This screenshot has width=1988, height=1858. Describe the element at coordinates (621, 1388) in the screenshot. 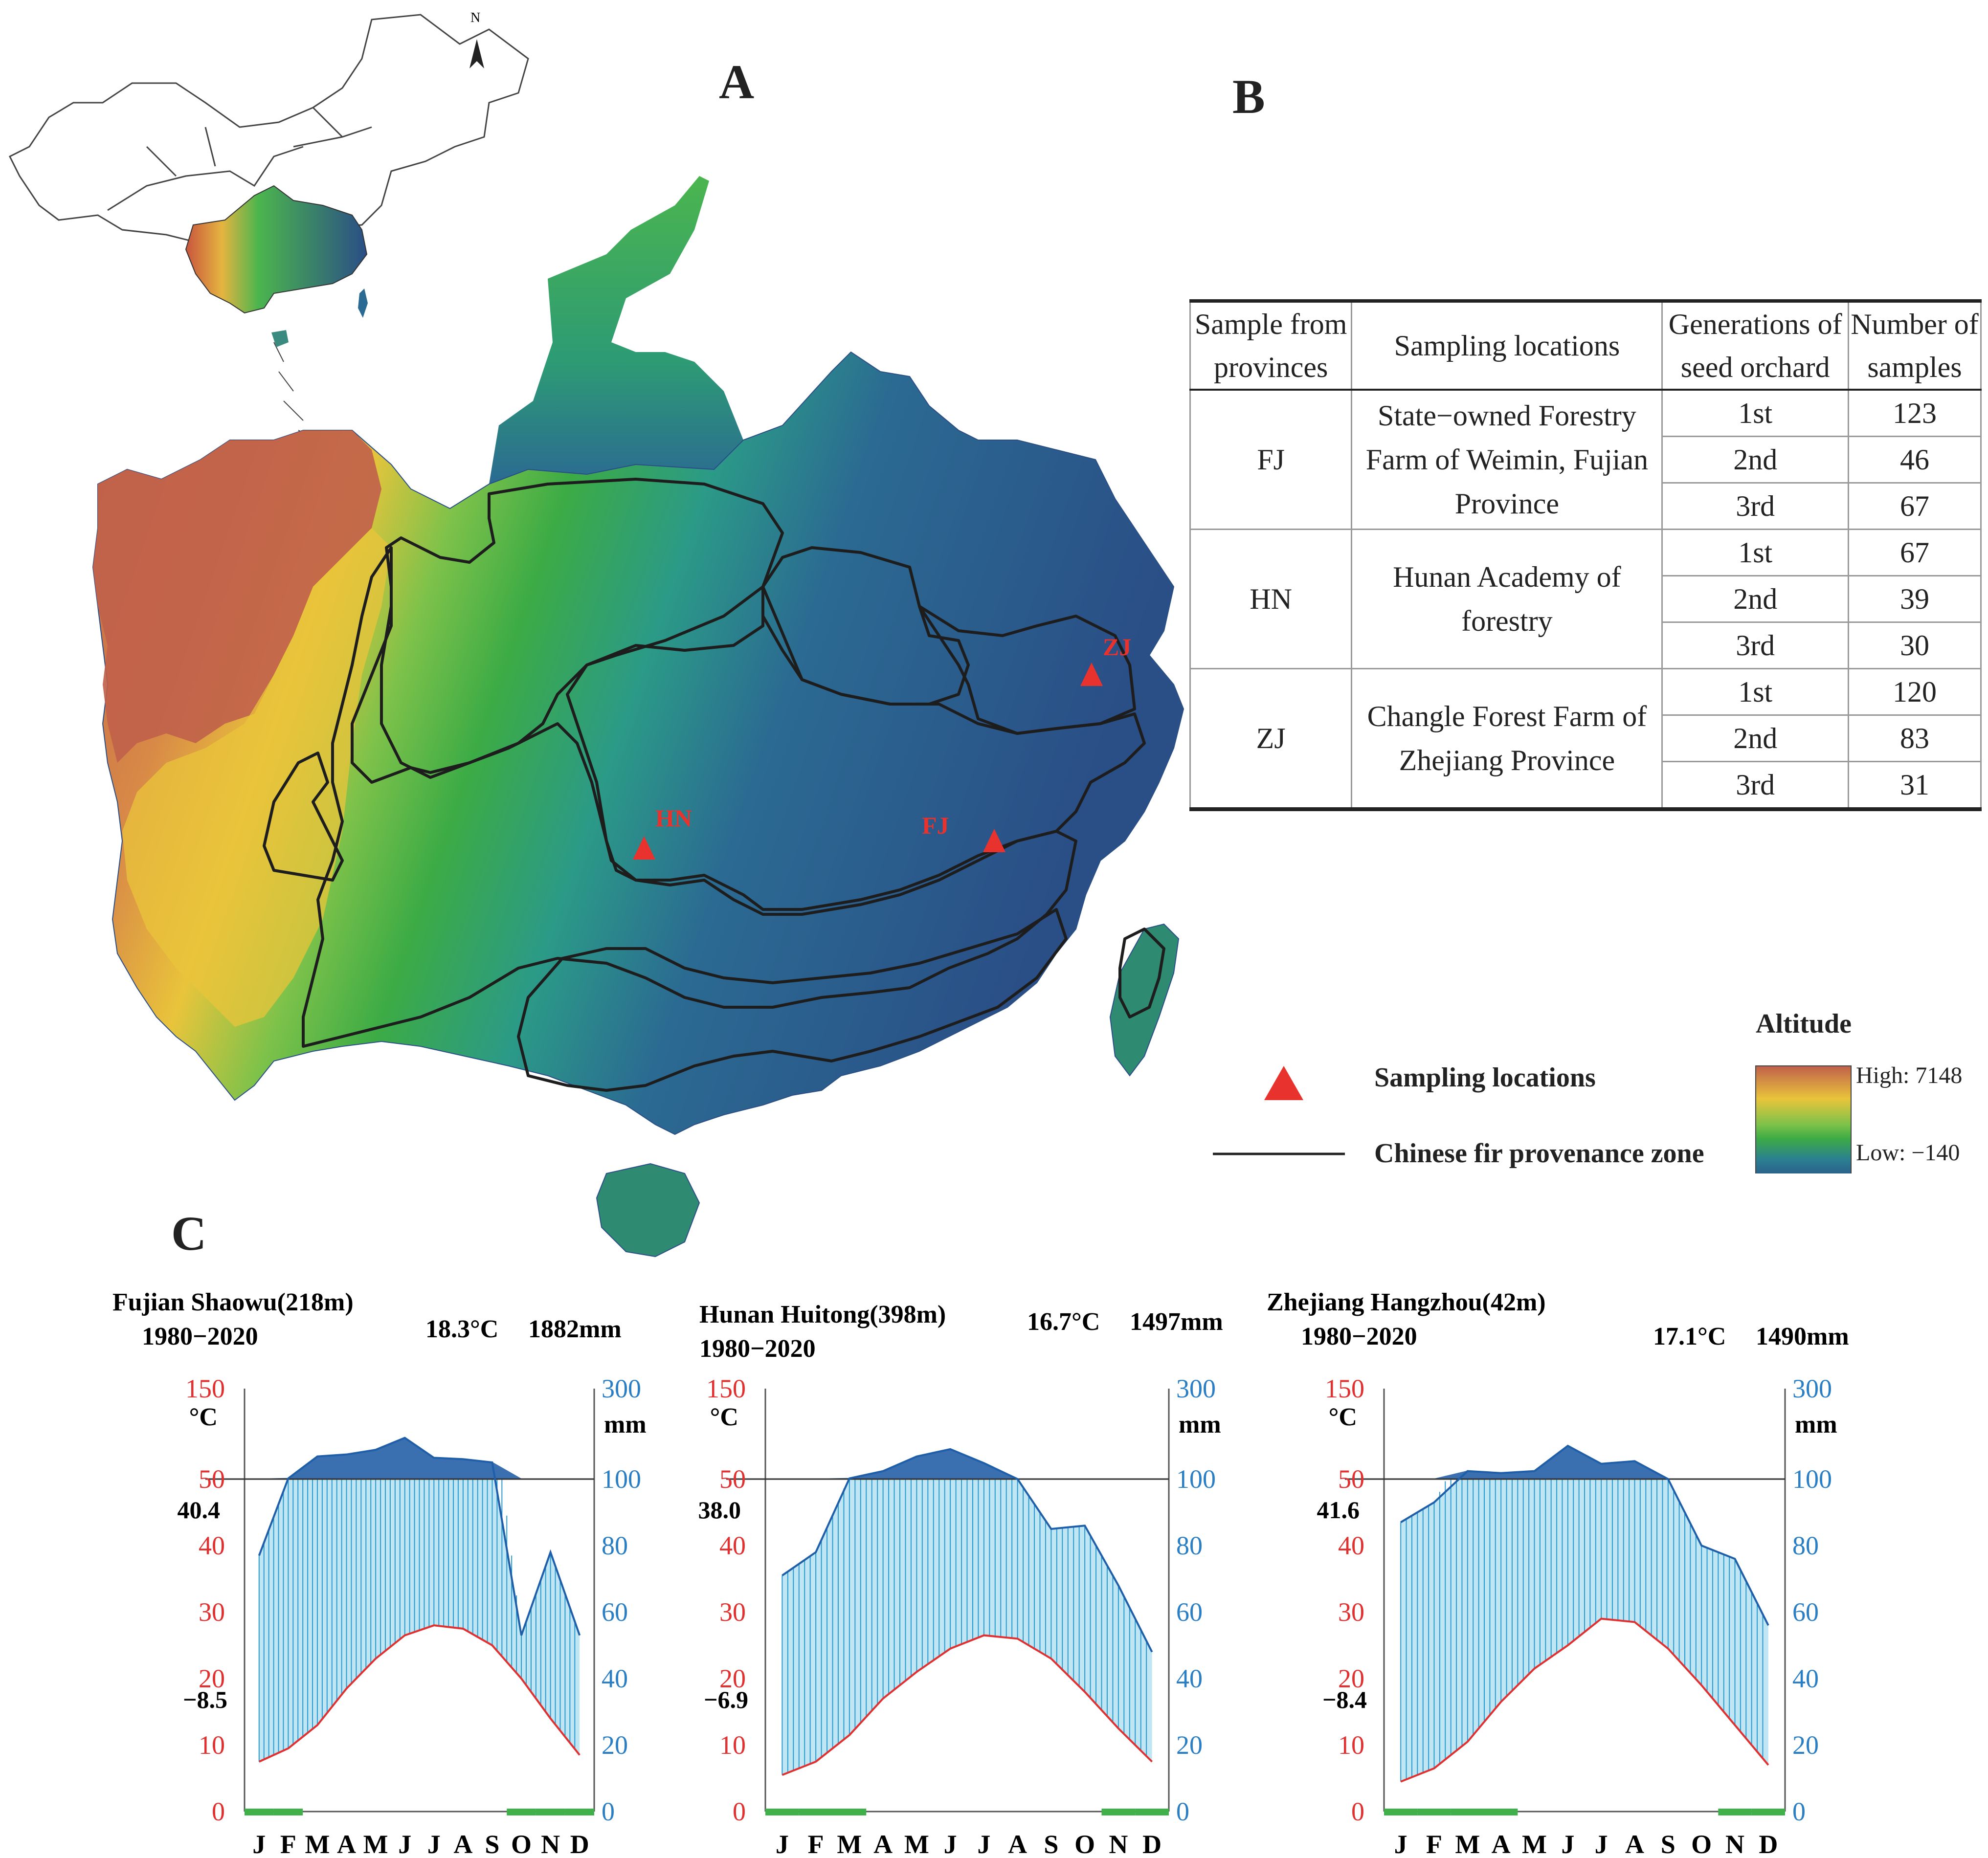

I see `precip-tick-label: 300` at that location.